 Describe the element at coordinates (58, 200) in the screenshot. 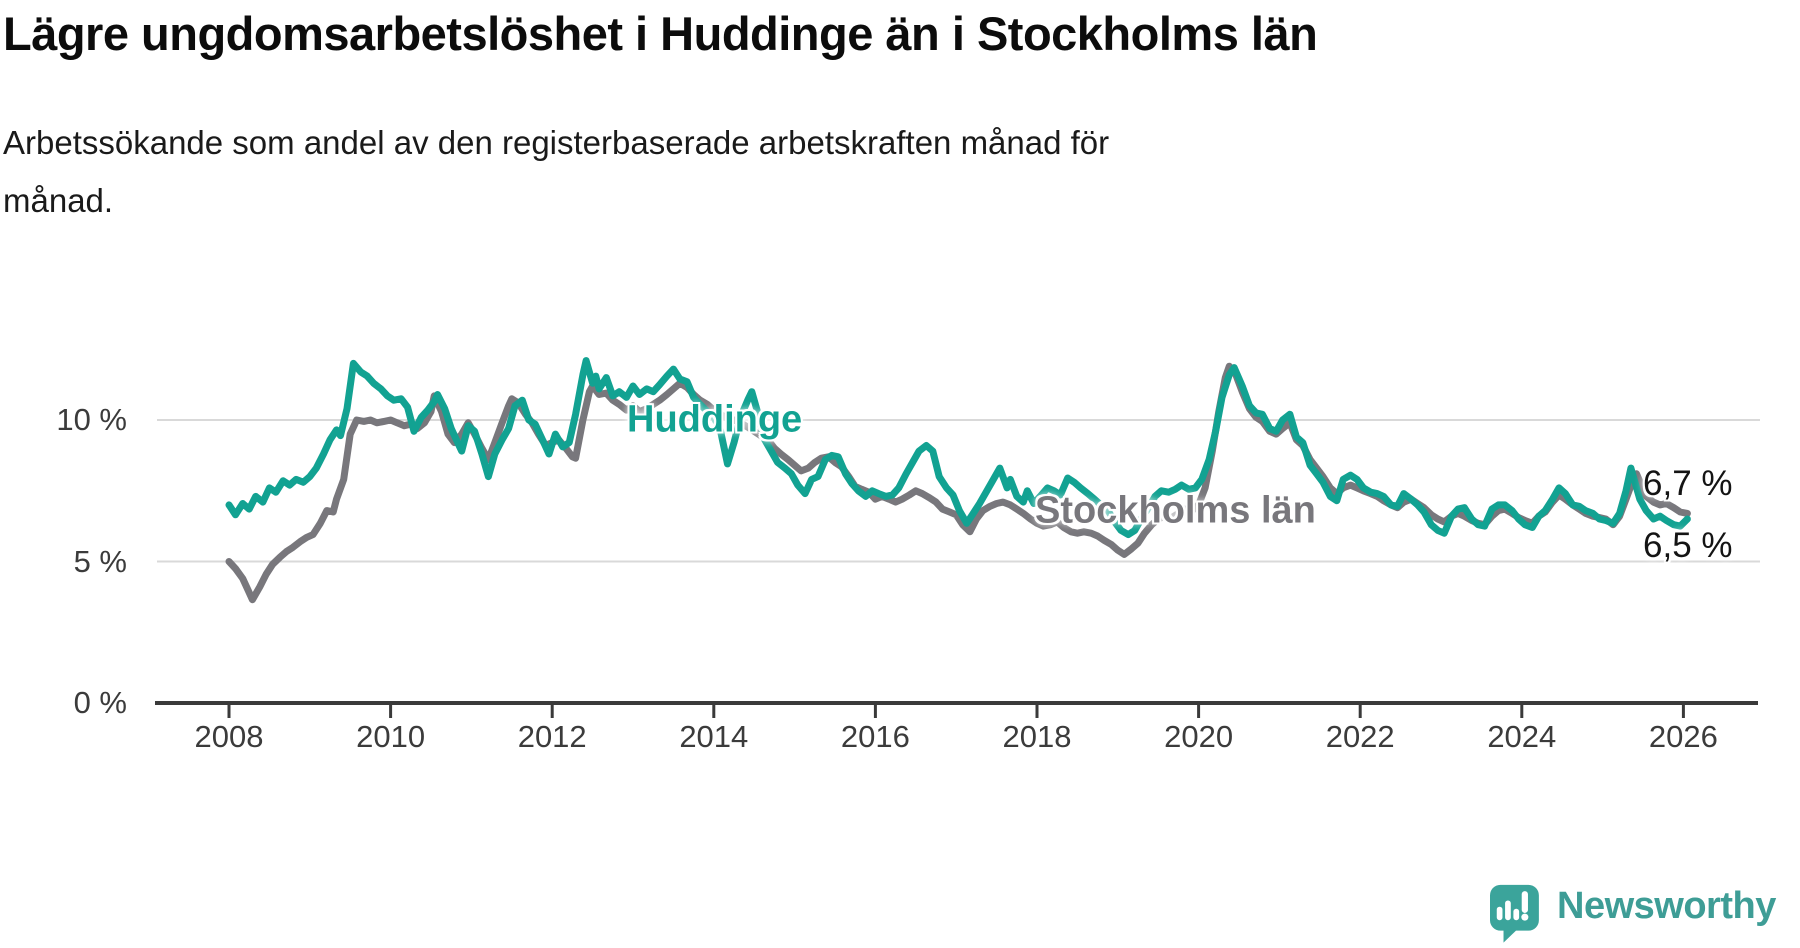

I see `chart-subtitle-line-2: månad.` at that location.